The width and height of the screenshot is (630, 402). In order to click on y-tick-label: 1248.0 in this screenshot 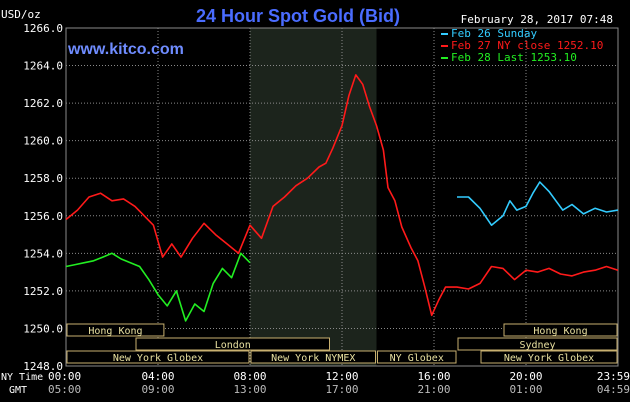, I will do `click(43, 366)`.